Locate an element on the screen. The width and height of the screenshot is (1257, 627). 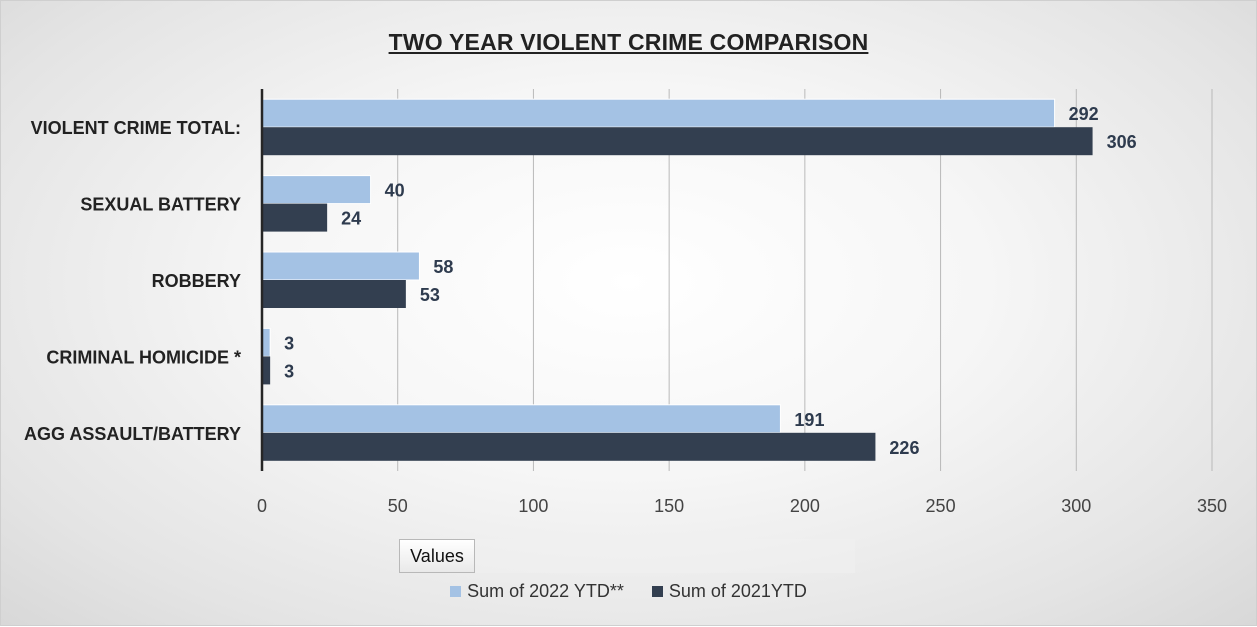
category-label: CRIMINAL HOMICIDE * is located at coordinates (143, 357).